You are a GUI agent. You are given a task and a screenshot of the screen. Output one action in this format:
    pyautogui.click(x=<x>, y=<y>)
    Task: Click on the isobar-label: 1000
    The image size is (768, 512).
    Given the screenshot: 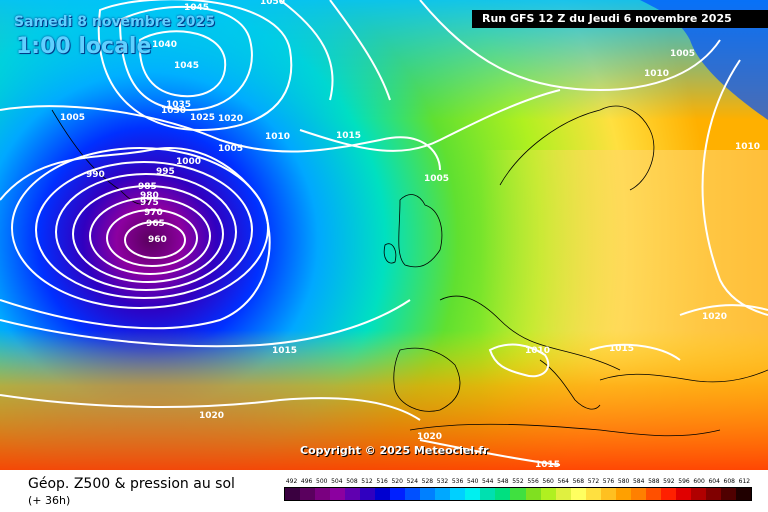 What is the action you would take?
    pyautogui.click(x=188, y=162)
    